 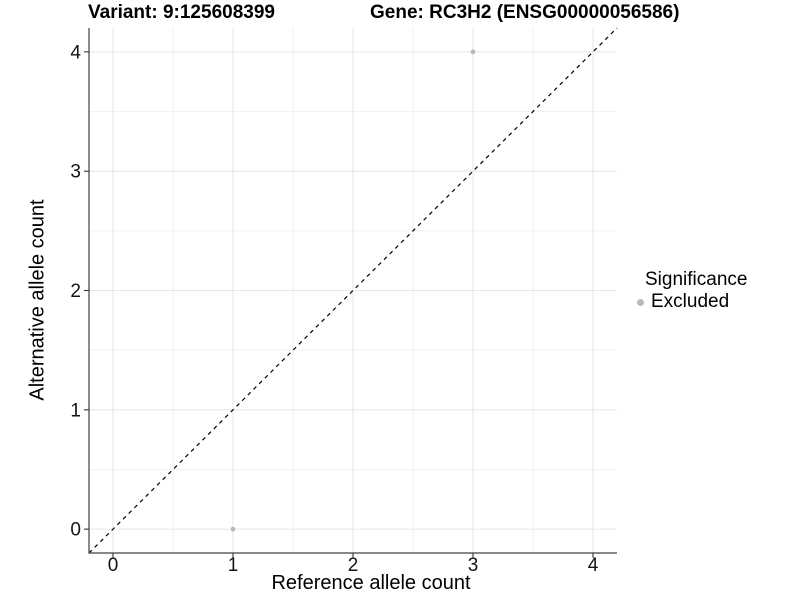 I want to click on y-axis-label: Alternative allele count, so click(x=37, y=300).